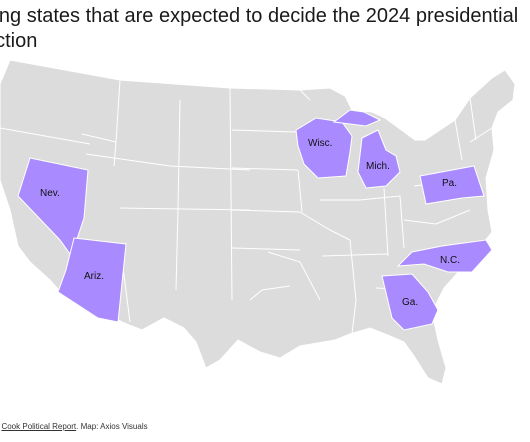  I want to click on label-pennsylvania: Pa., so click(449, 183).